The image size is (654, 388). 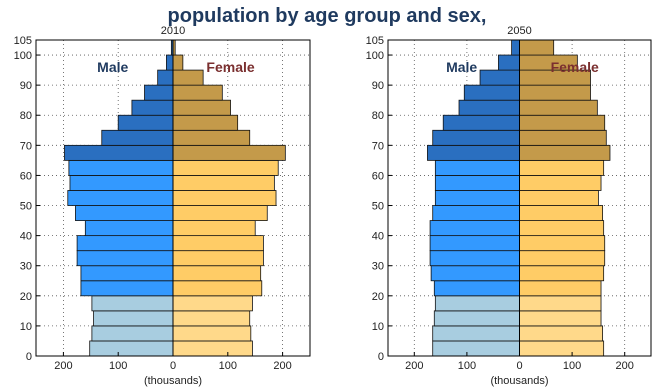 I want to click on female-label: Female, so click(x=230, y=67).